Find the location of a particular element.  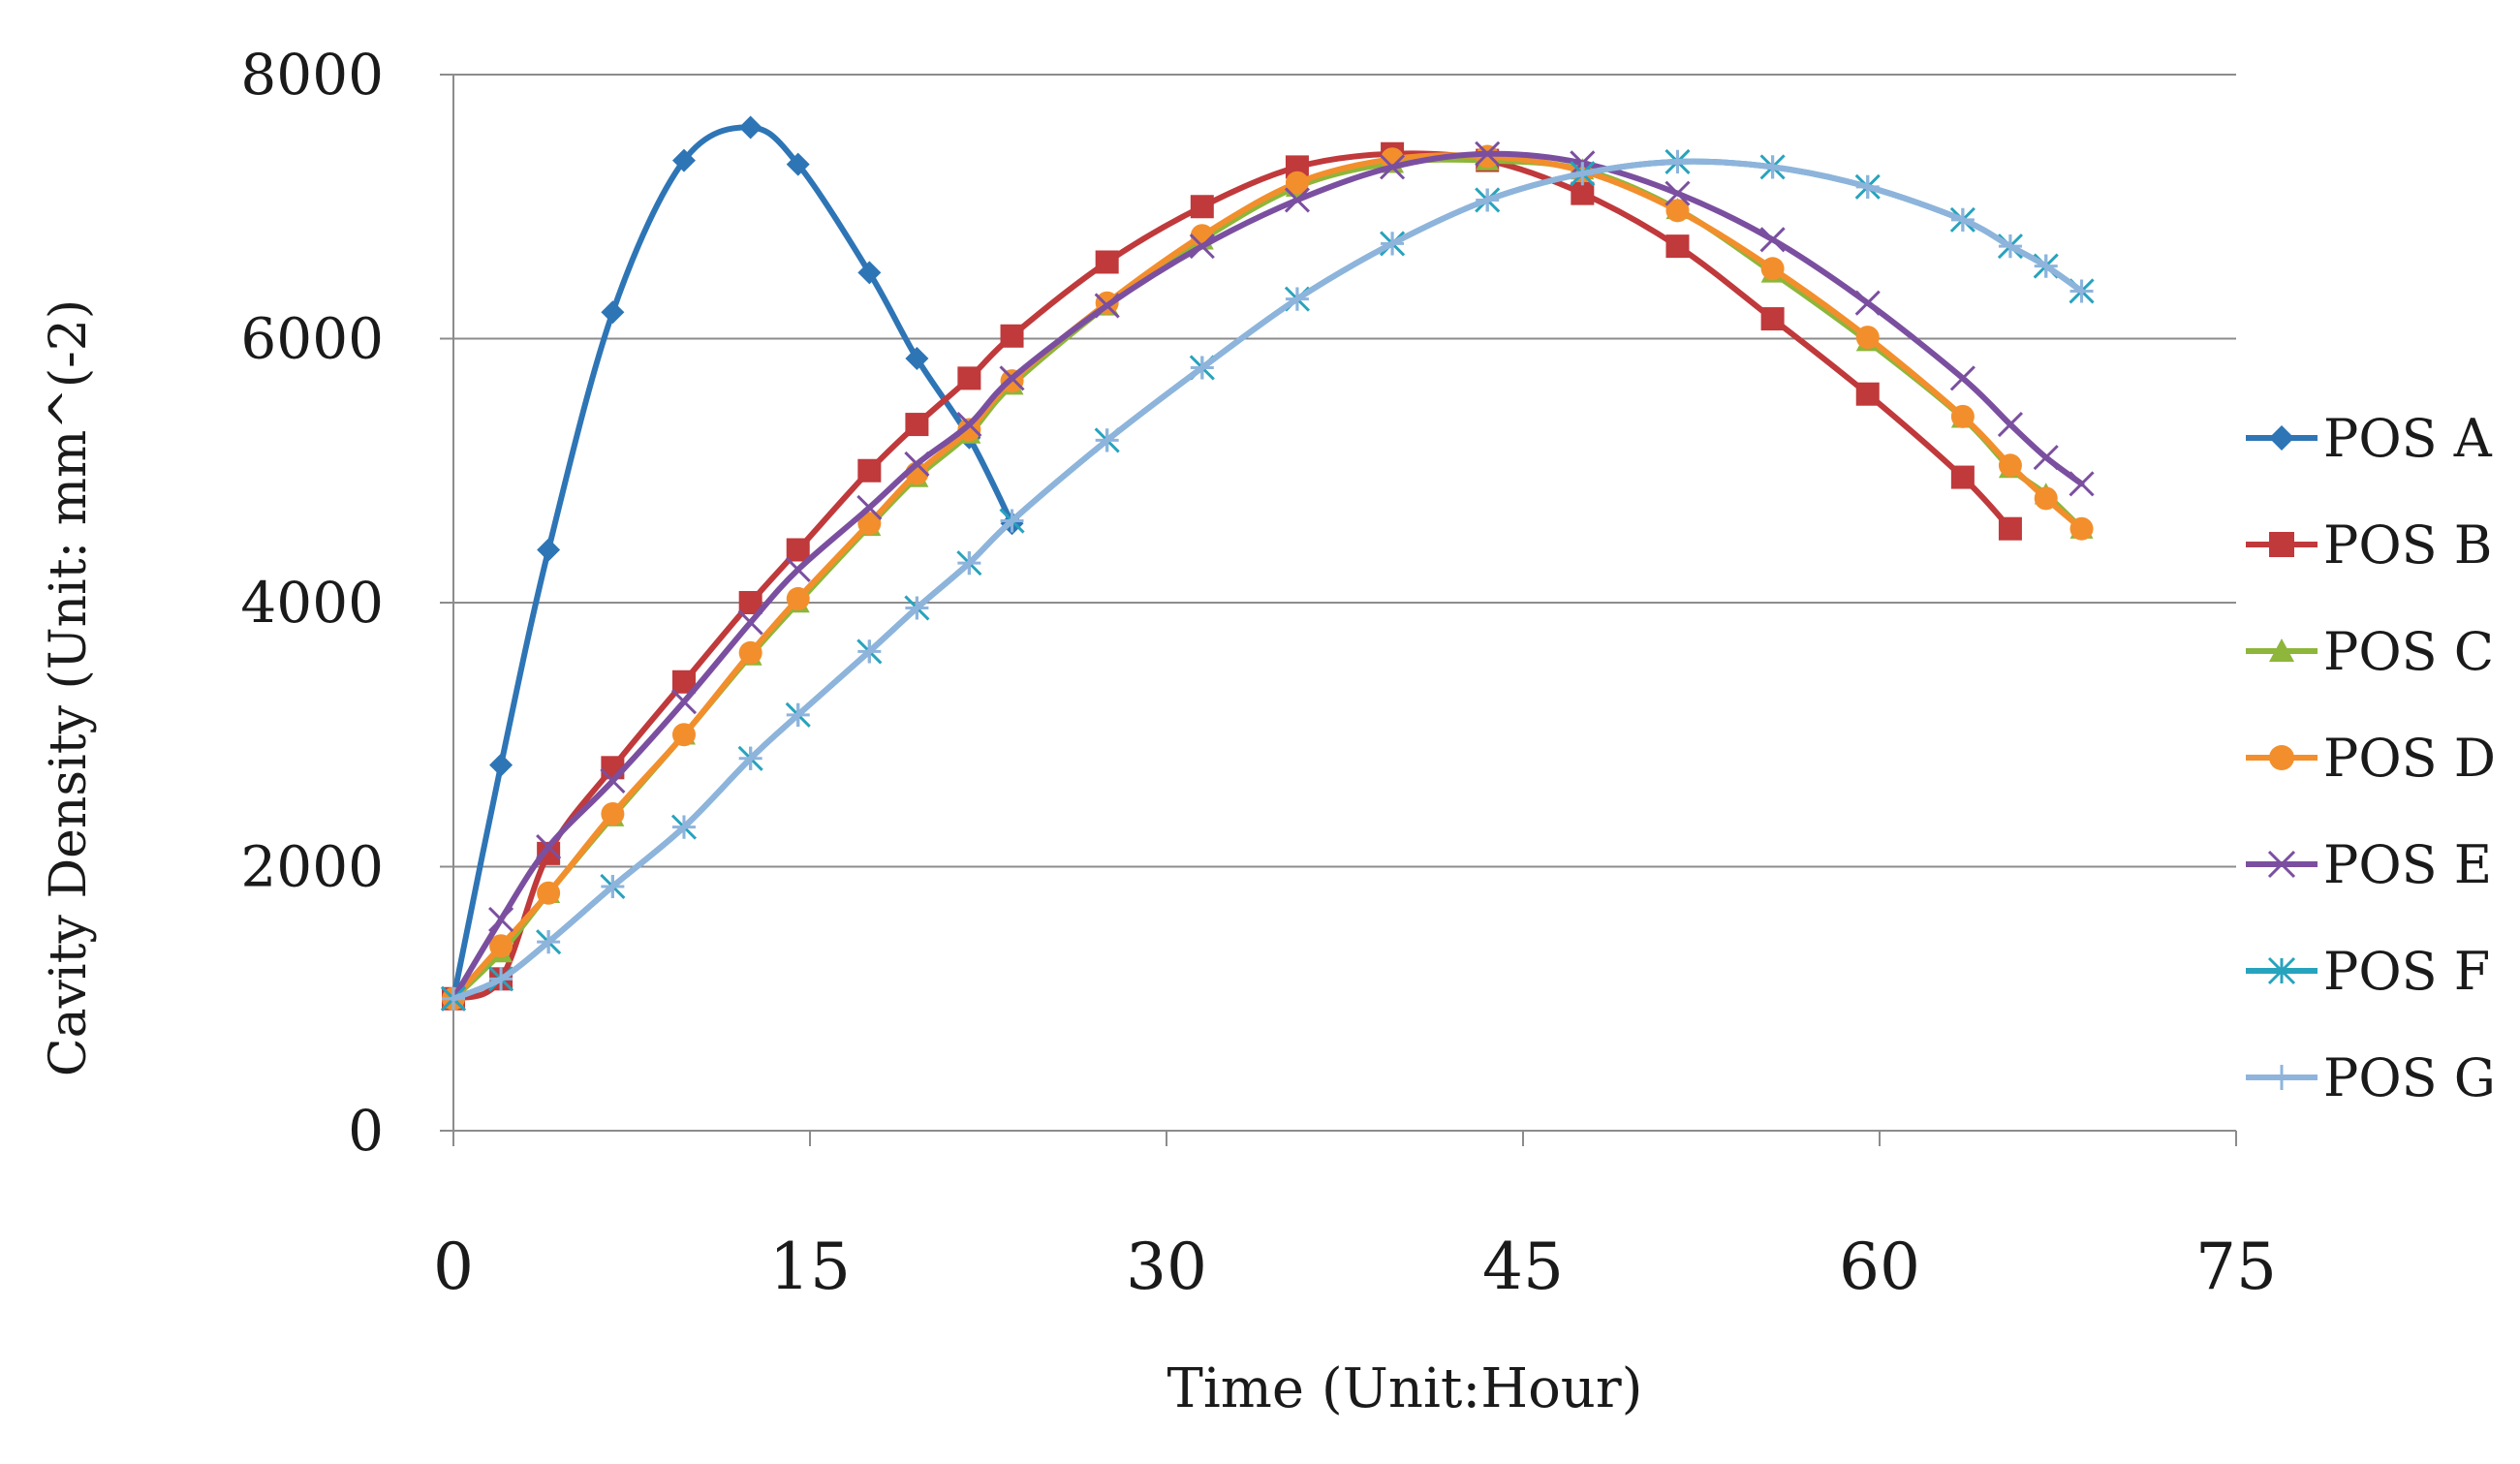

legend-item: POS E is located at coordinates (2369, 864).